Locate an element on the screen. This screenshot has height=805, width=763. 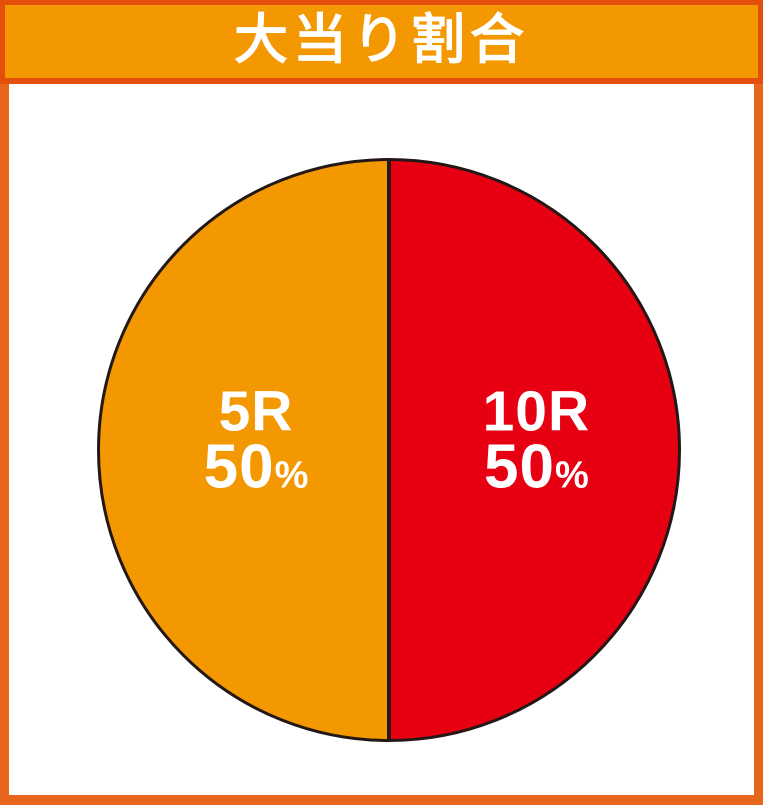
slice-10r-name: 10R is located at coordinates (536, 412).